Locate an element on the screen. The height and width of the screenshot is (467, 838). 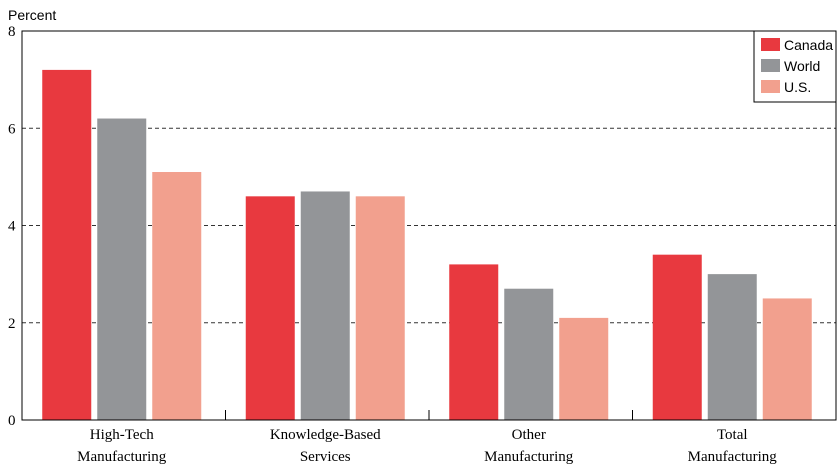
x-category-label: High-Tech is located at coordinates (122, 435).